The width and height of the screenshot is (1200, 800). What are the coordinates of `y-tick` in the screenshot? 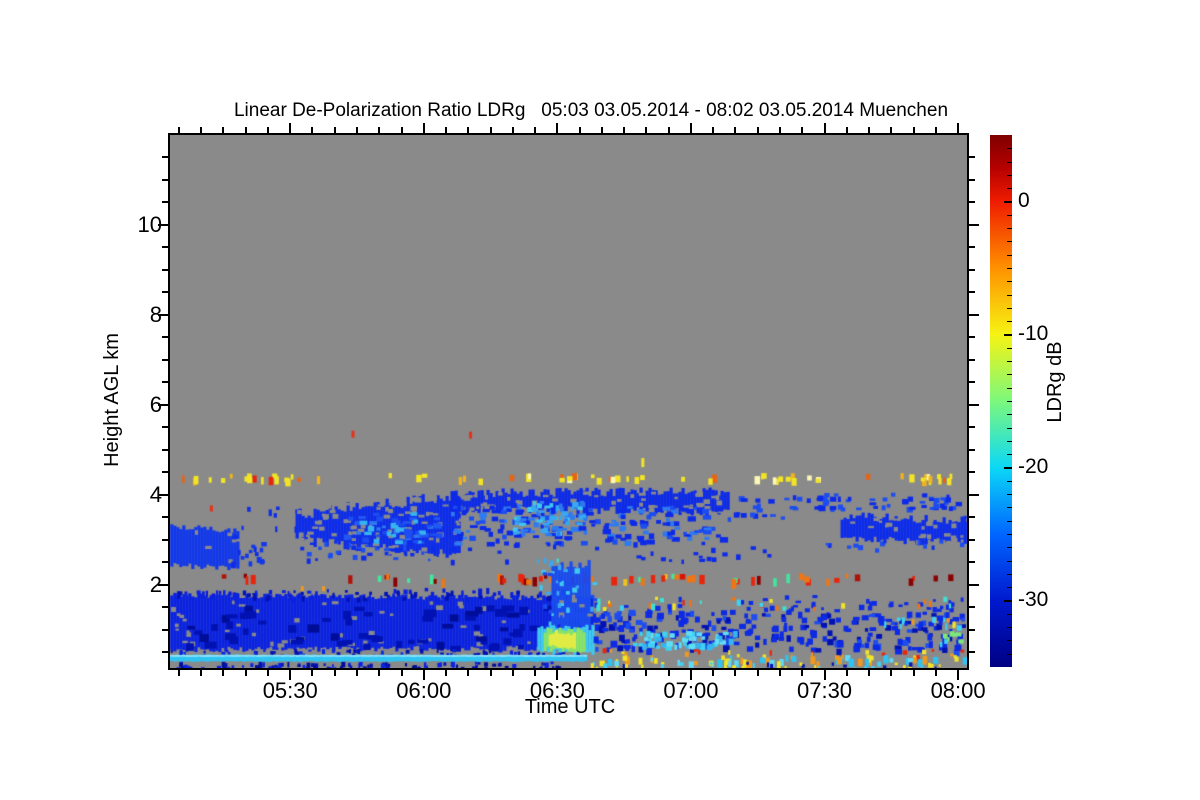 It's located at (163, 584).